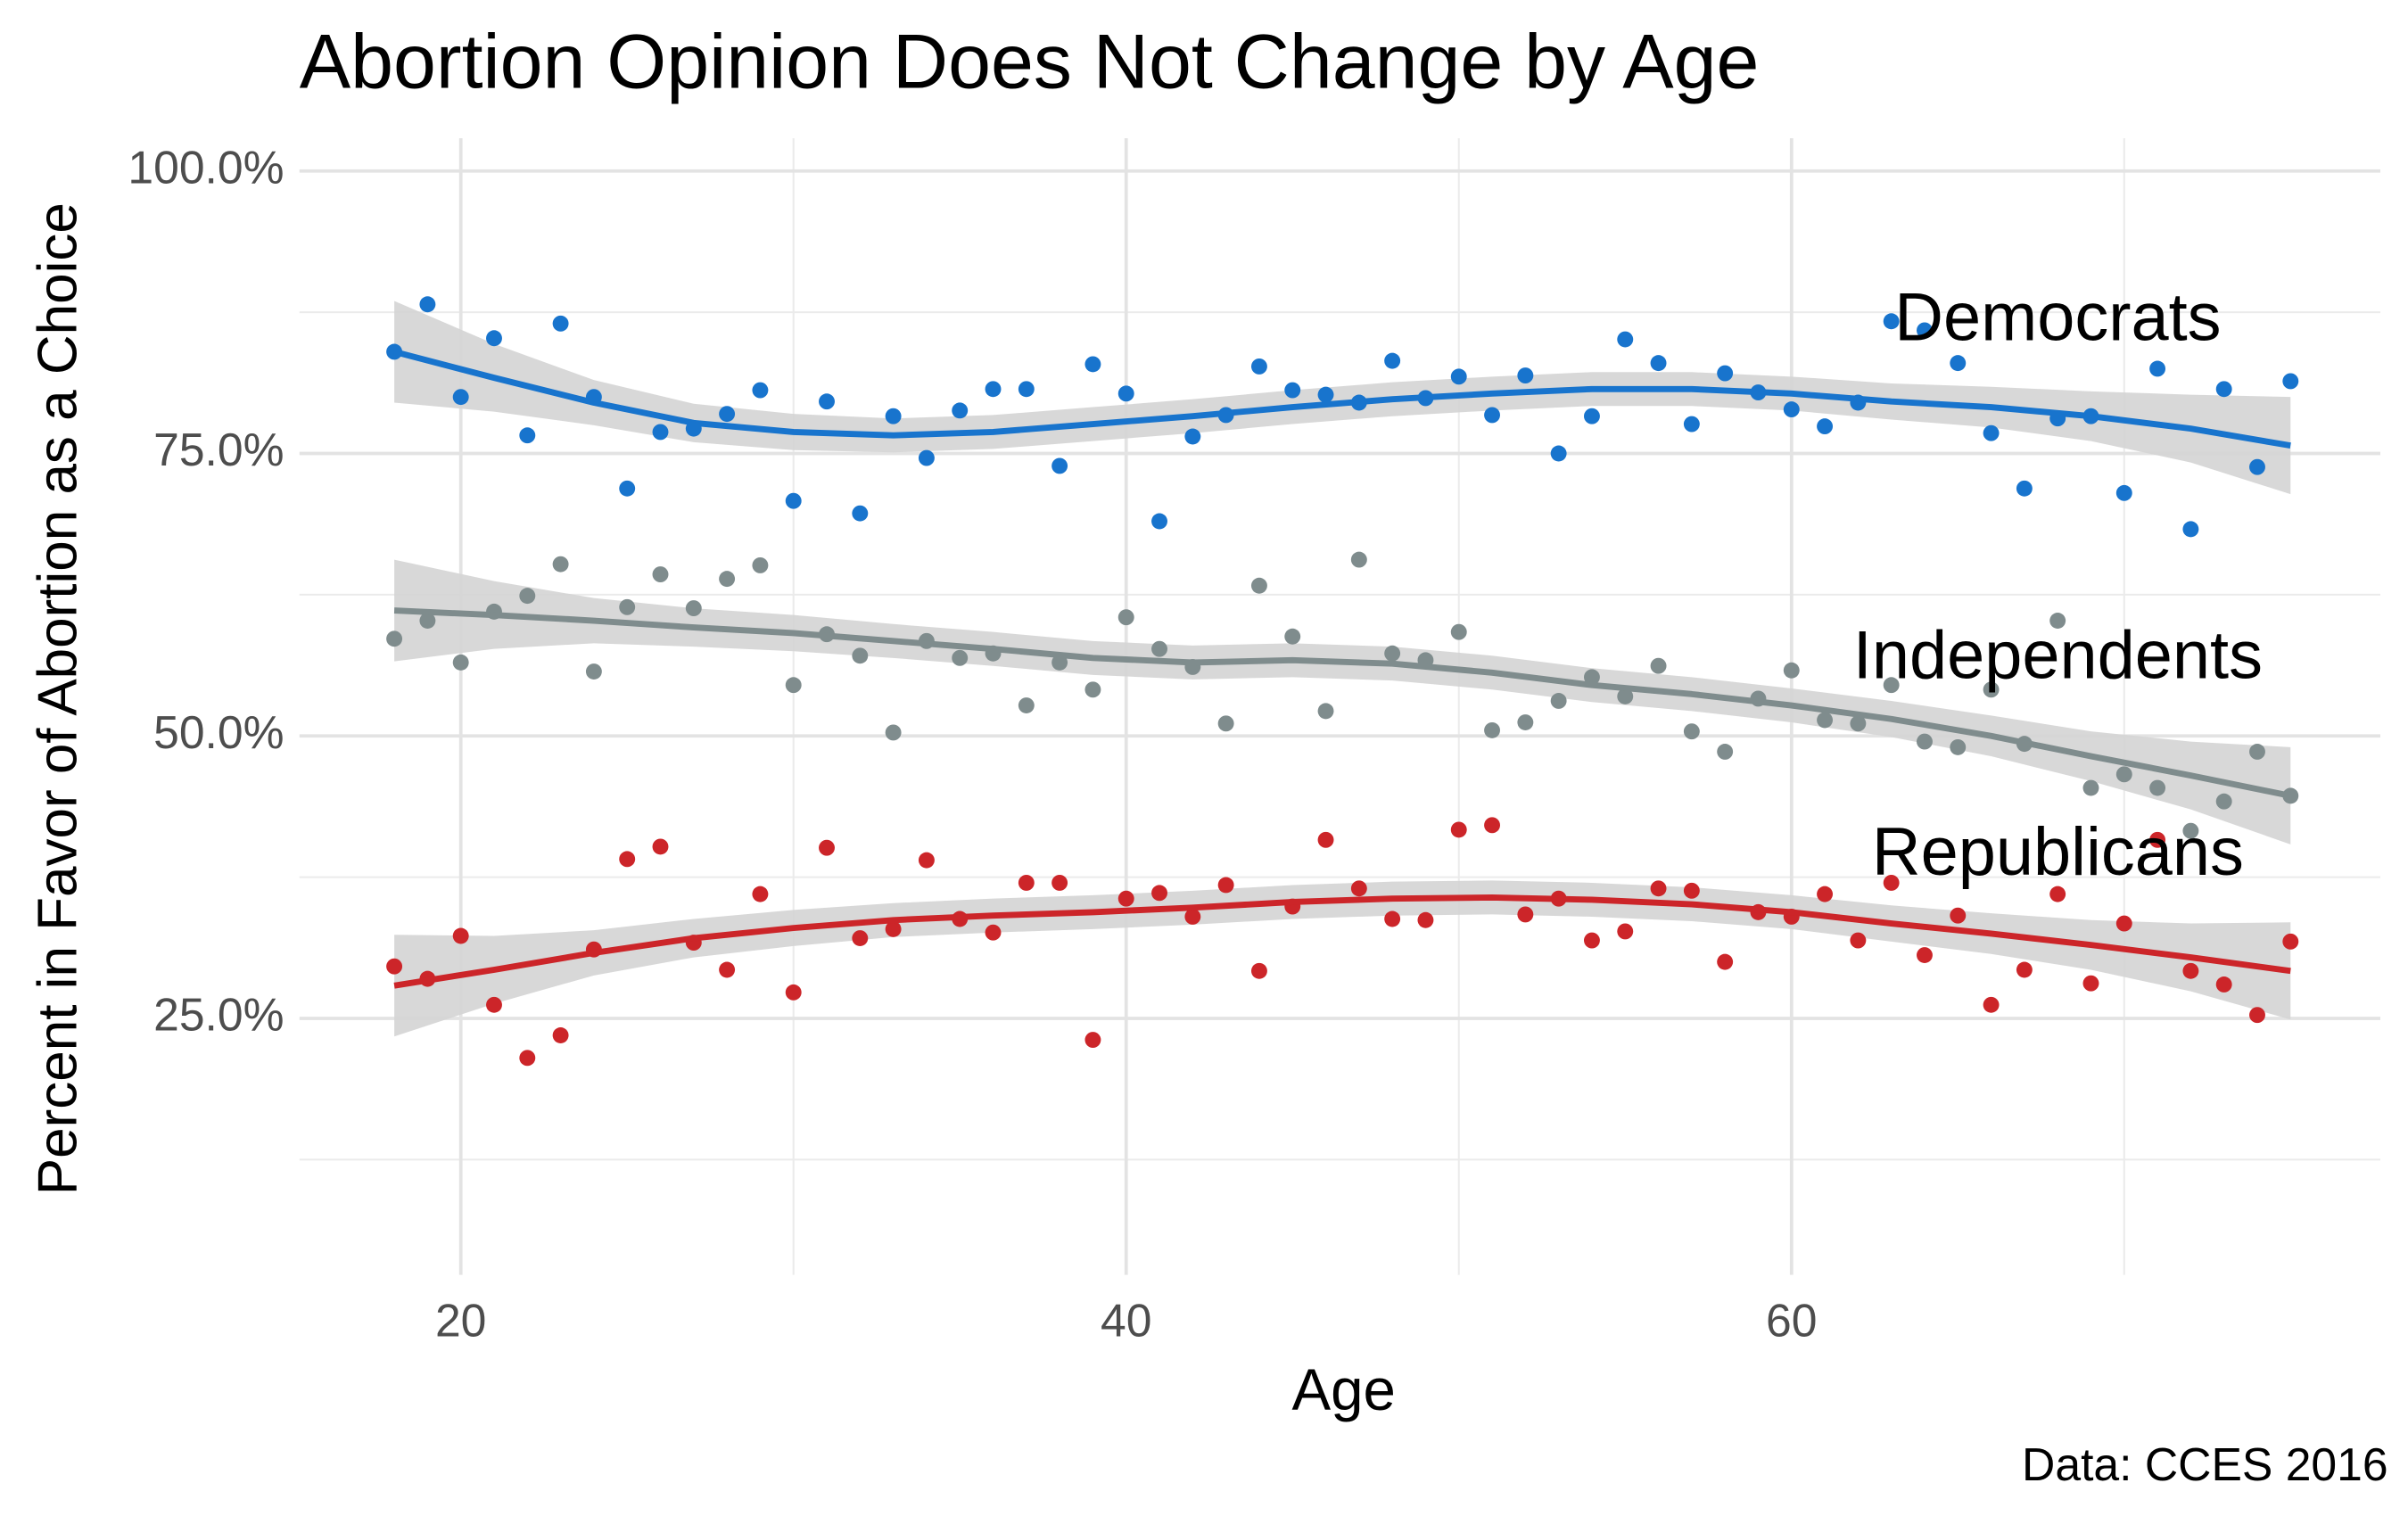  I want to click on y-tick-label: 100.0%, so click(206, 167).